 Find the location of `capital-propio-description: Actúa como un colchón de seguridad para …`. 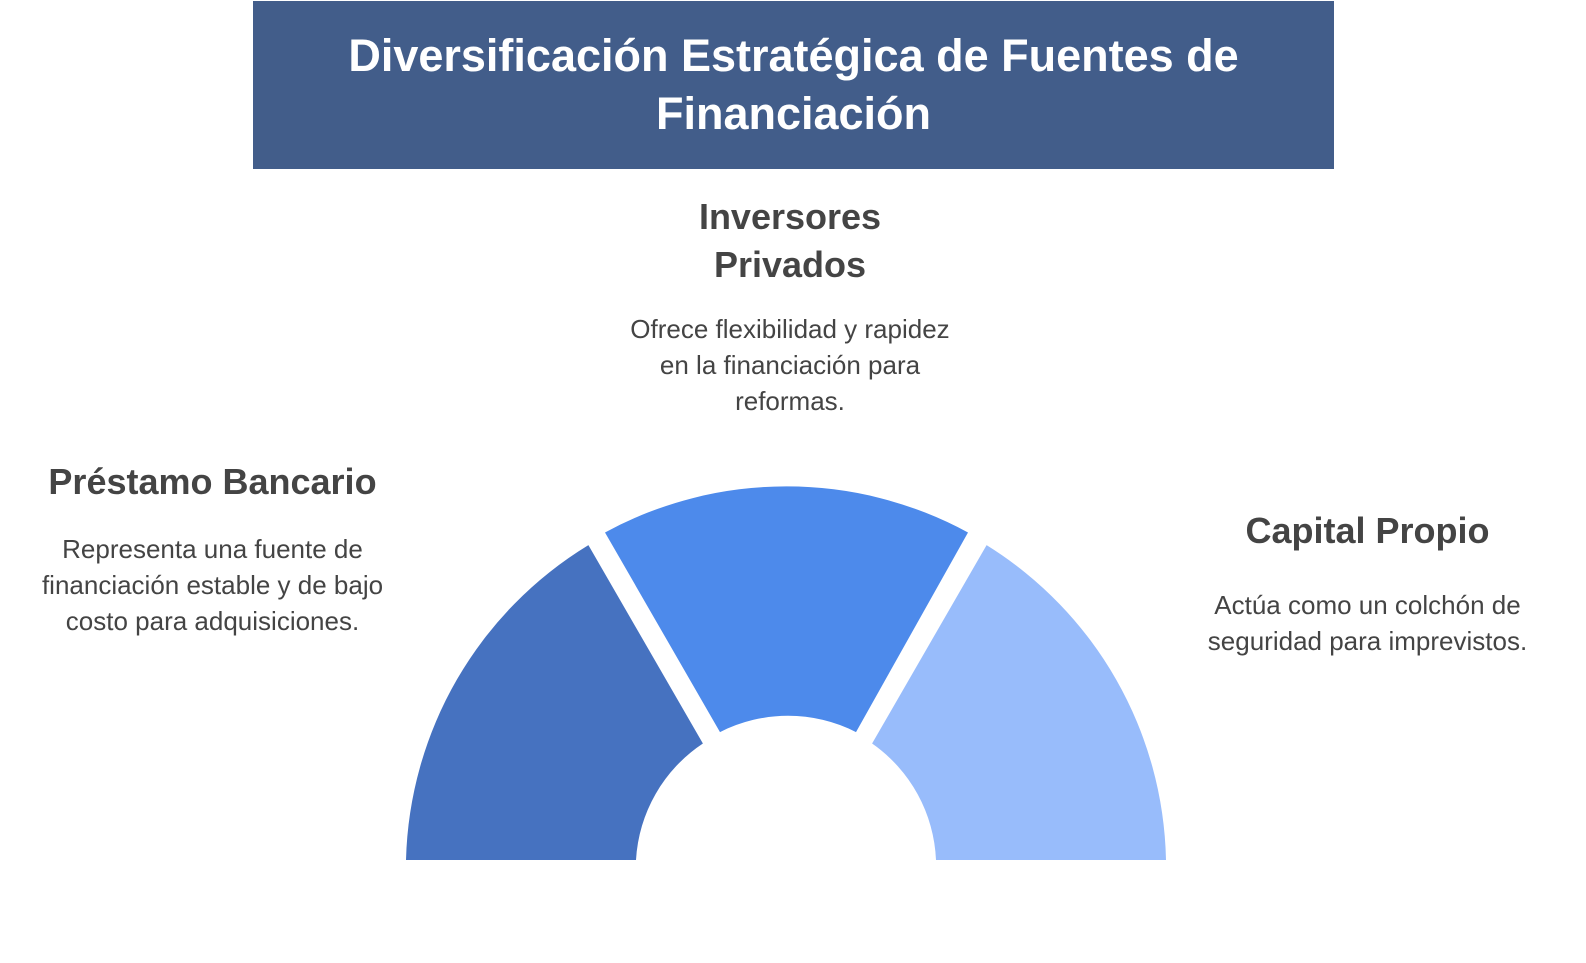

capital-propio-description: Actúa como un colchón de seguridad para … is located at coordinates (1367, 623).